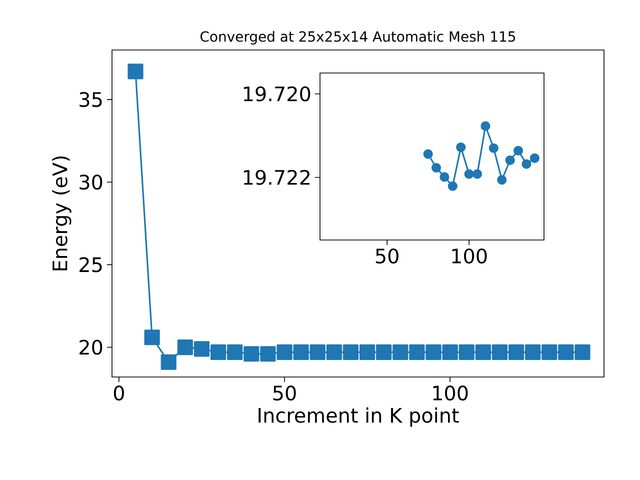 The height and width of the screenshot is (480, 640). Describe the element at coordinates (91, 100) in the screenshot. I see `y-tick-label: 35` at that location.